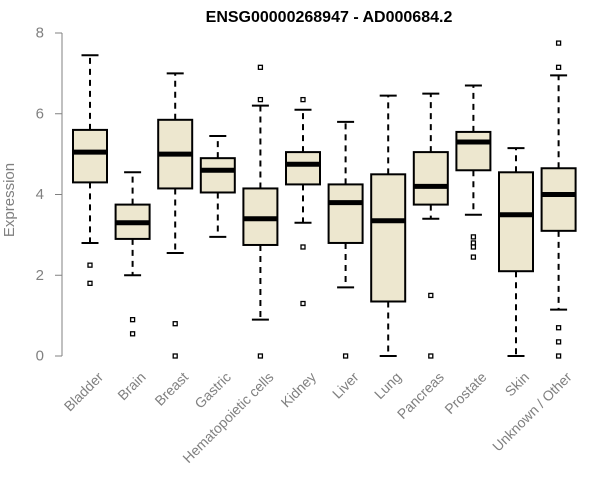 The image size is (600, 500). What do you see at coordinates (40, 113) in the screenshot?
I see `y-tick-label: 6` at bounding box center [40, 113].